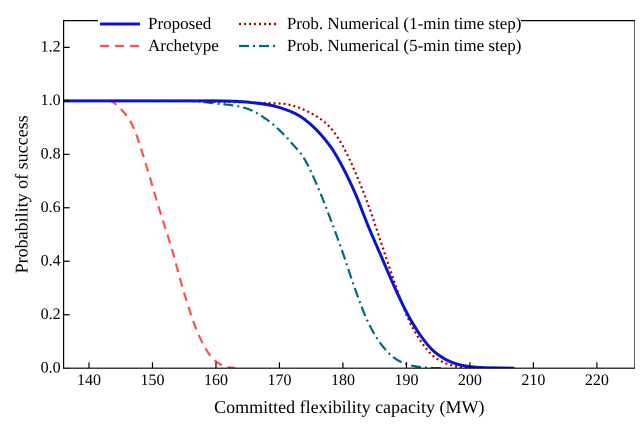 The image size is (643, 431). Describe the element at coordinates (349, 406) in the screenshot. I see `x-axis-title: Committed flexibility capacity (MW)` at that location.